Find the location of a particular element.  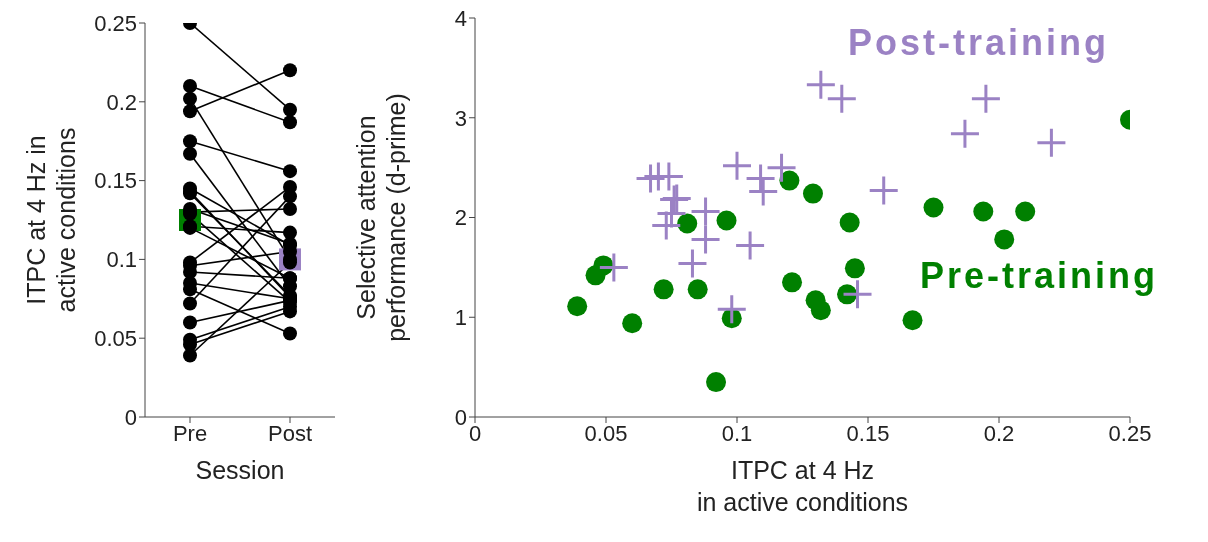

x-tick-label: 0.05 is located at coordinates (606, 433).